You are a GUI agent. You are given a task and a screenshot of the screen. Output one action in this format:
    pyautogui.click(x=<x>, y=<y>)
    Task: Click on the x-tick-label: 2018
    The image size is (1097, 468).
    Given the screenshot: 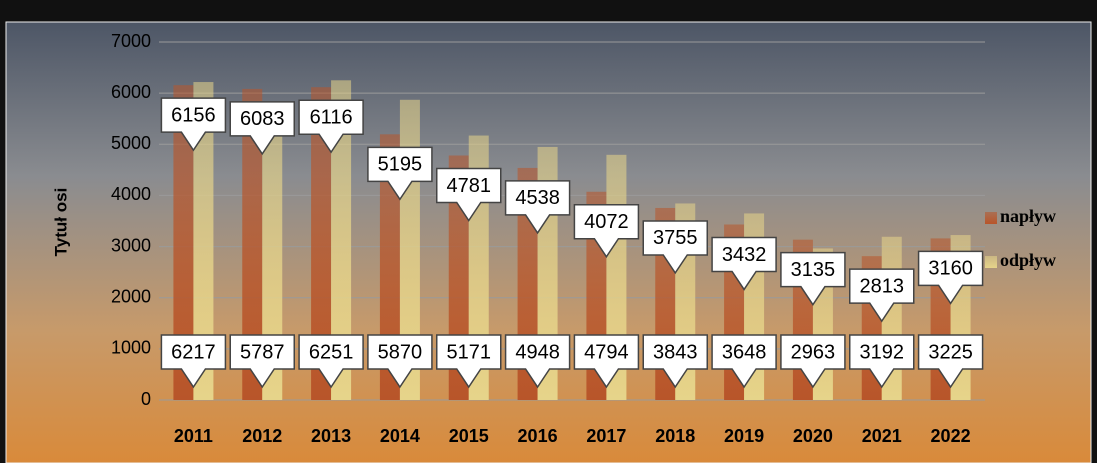 What is the action you would take?
    pyautogui.click(x=675, y=436)
    